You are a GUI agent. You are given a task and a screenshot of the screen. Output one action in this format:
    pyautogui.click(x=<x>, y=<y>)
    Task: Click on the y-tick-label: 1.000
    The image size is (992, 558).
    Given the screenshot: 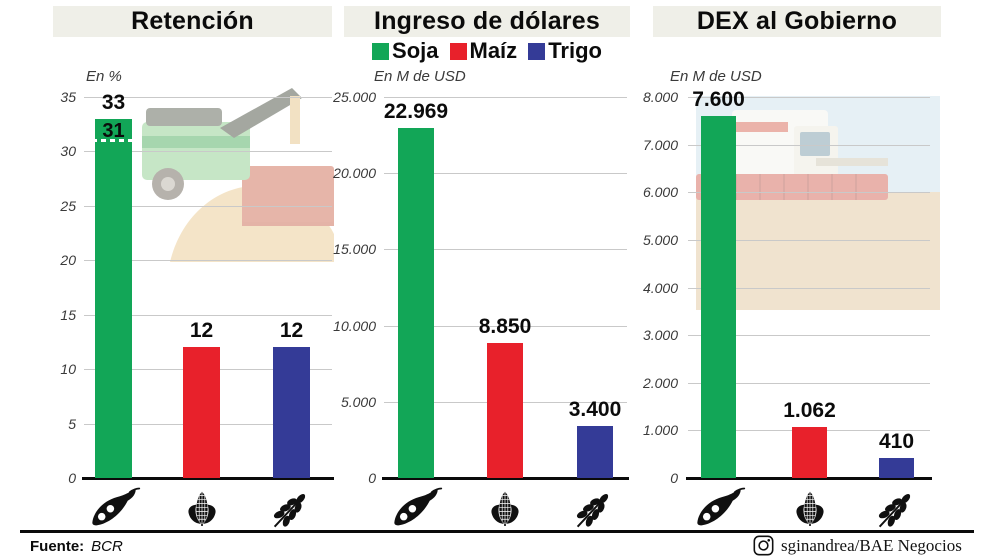 What is the action you would take?
    pyautogui.click(x=660, y=430)
    